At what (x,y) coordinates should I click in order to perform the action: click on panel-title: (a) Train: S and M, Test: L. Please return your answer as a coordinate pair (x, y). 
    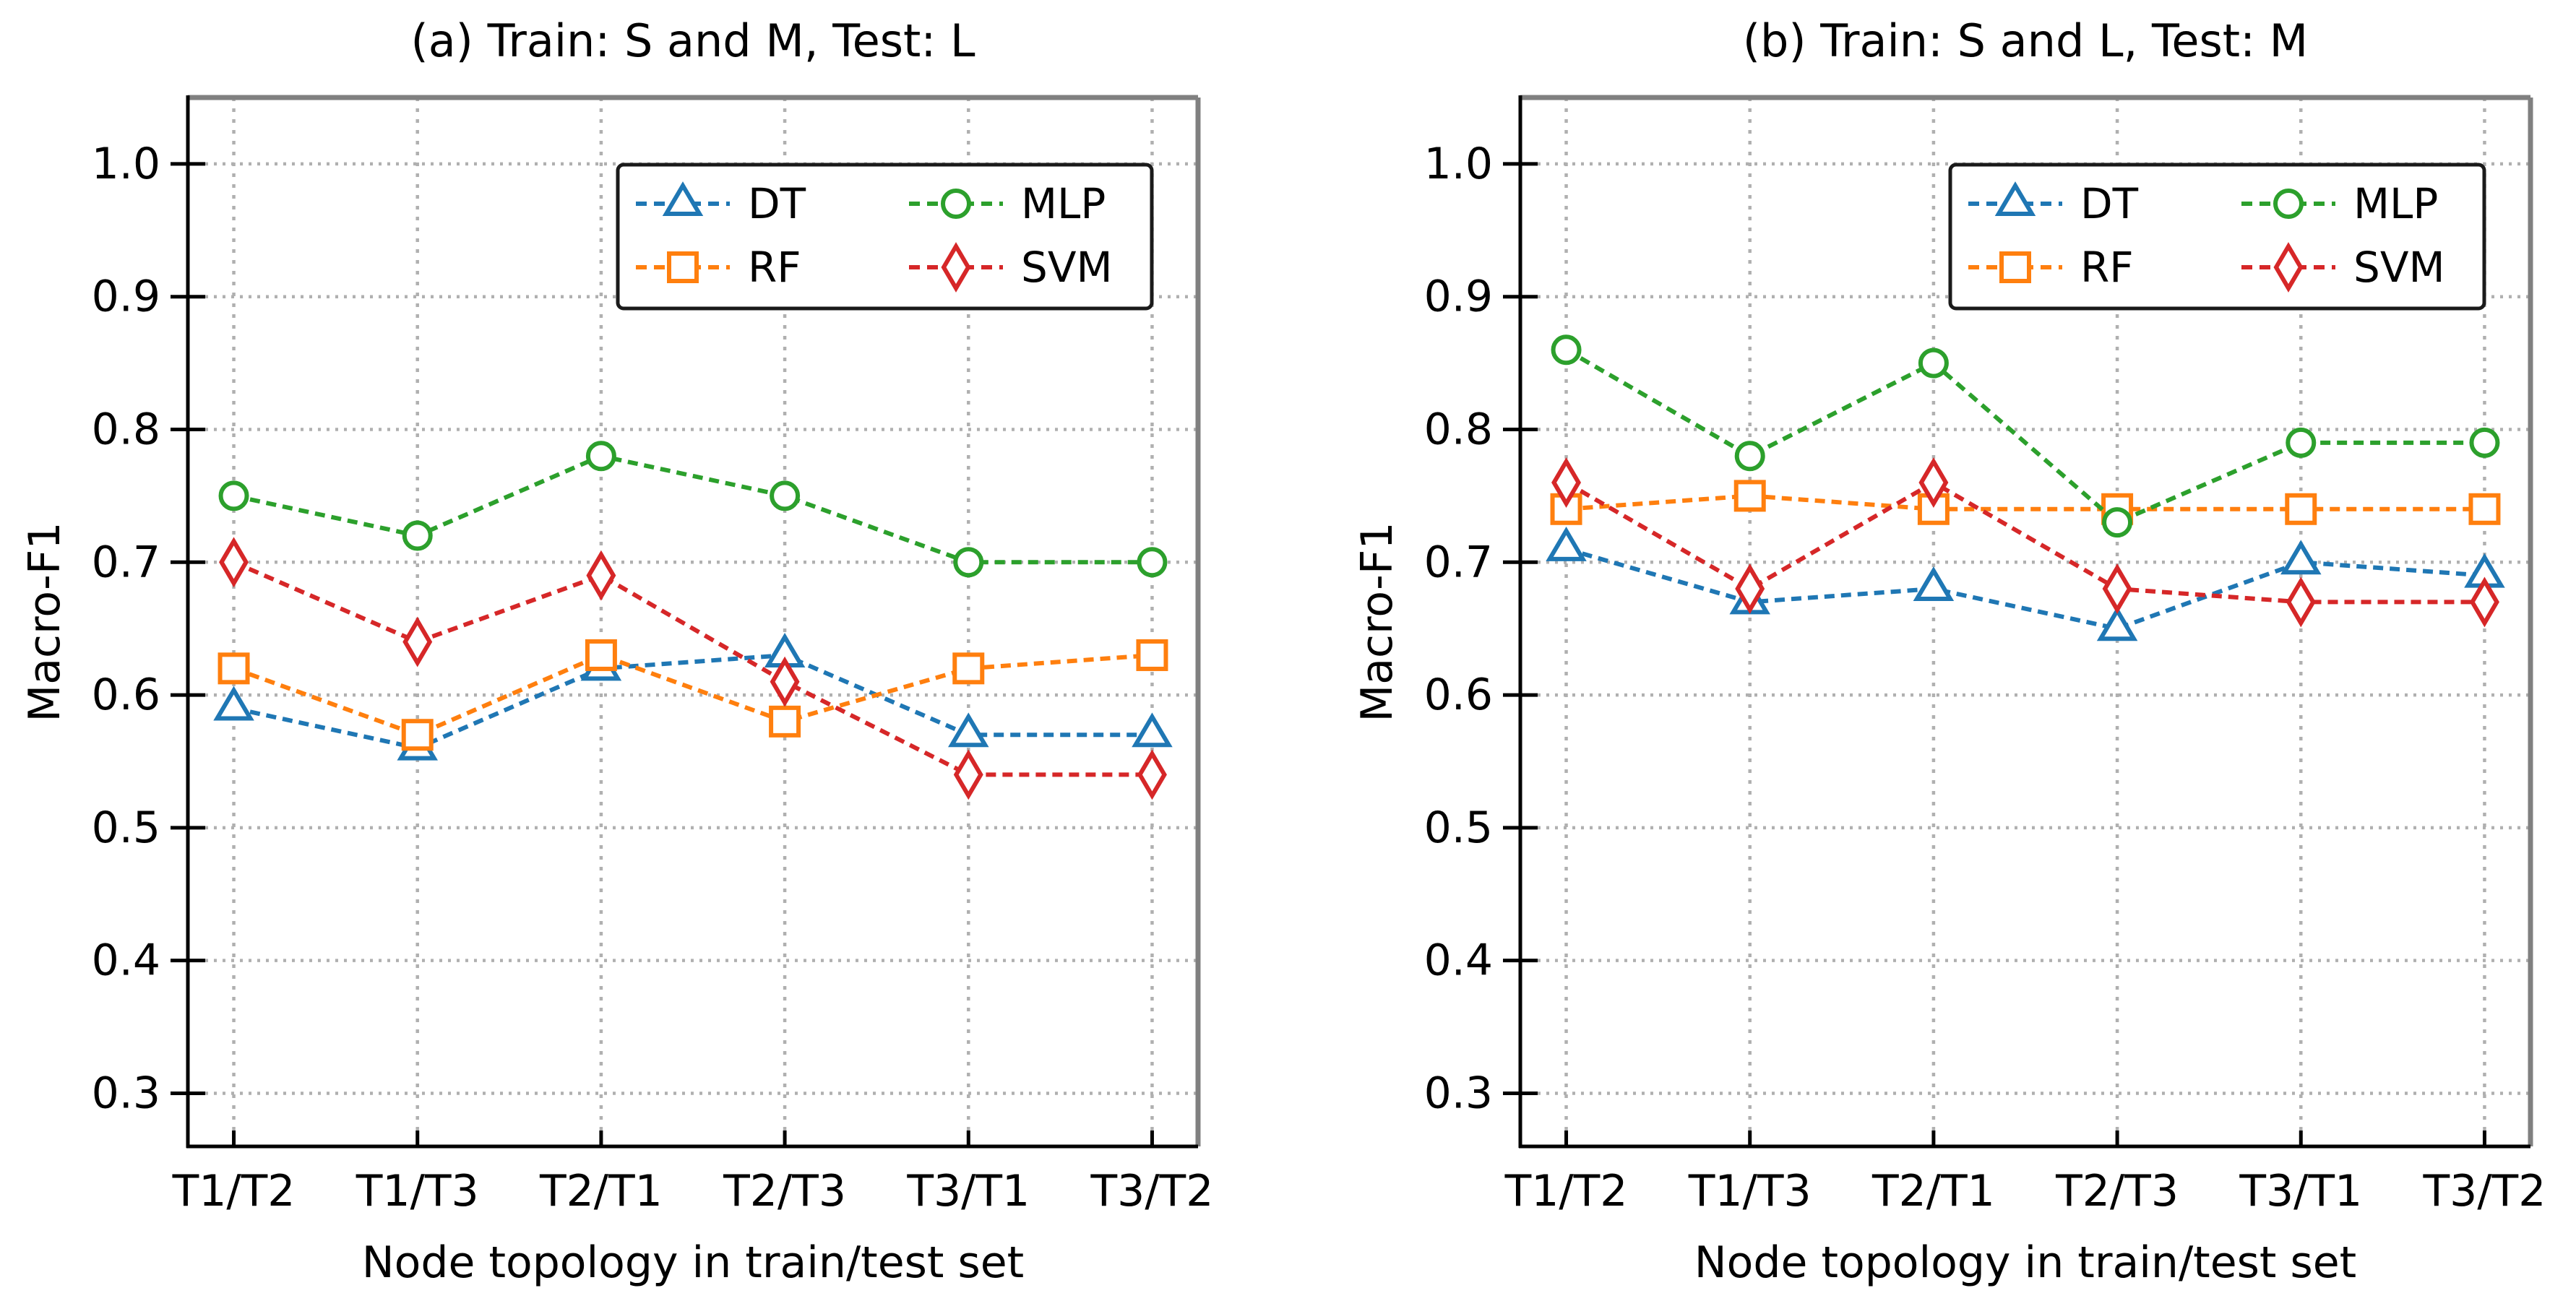
    Looking at the image, I should click on (693, 40).